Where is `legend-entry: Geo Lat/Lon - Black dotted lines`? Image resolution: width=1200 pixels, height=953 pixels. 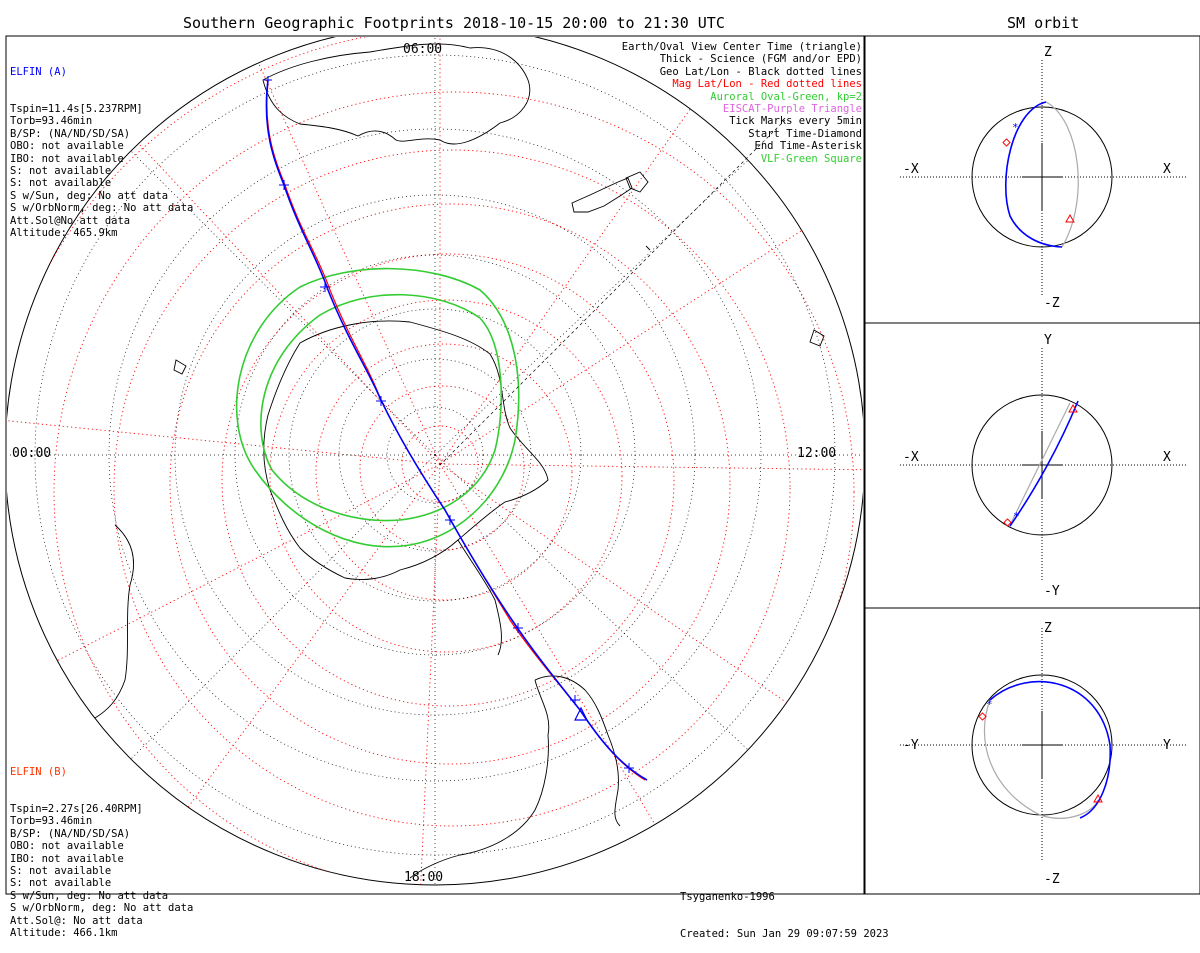 legend-entry: Geo Lat/Lon - Black dotted lines is located at coordinates (760, 71).